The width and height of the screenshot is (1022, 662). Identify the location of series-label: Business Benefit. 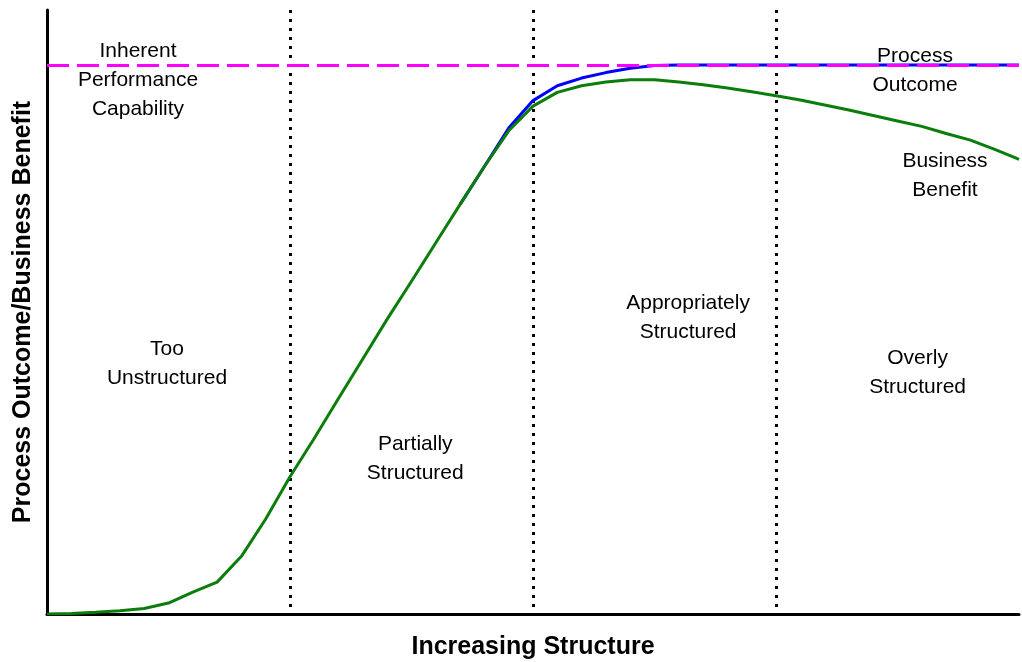
(945, 174).